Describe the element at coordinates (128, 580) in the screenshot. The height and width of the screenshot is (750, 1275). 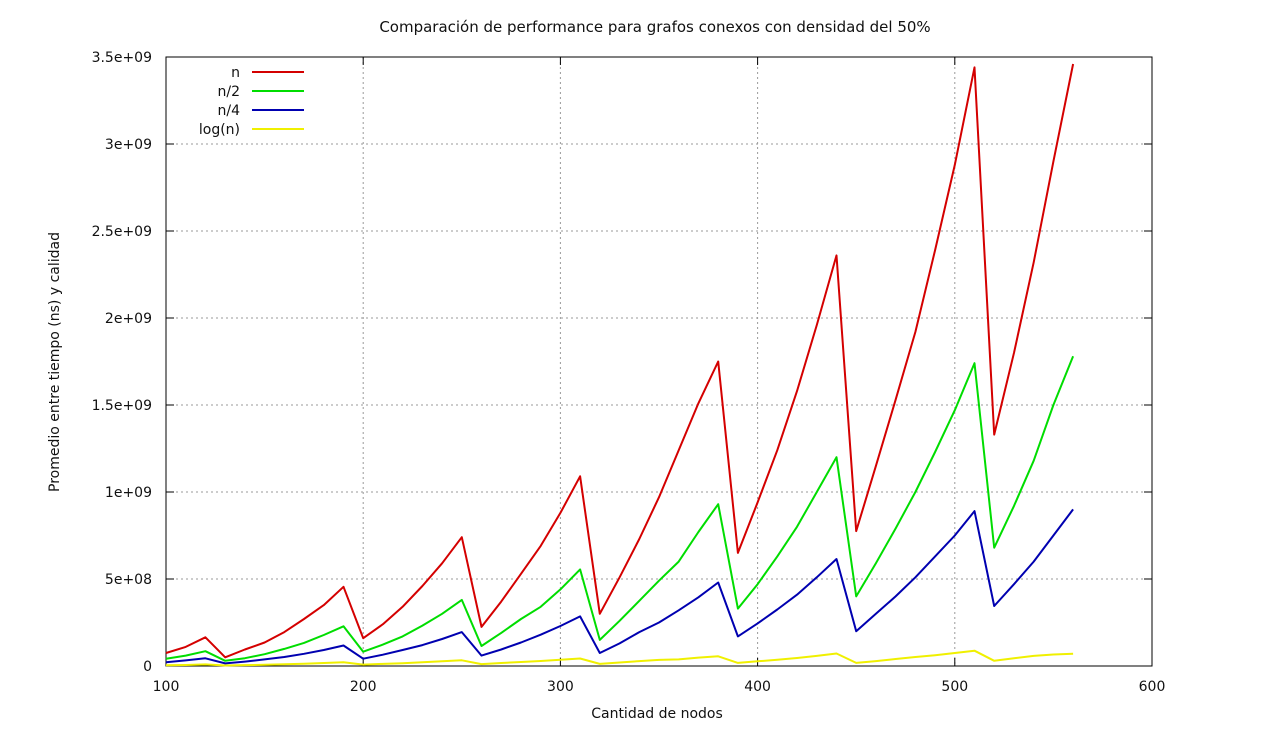
I see `y-tick-label: 5e+08` at that location.